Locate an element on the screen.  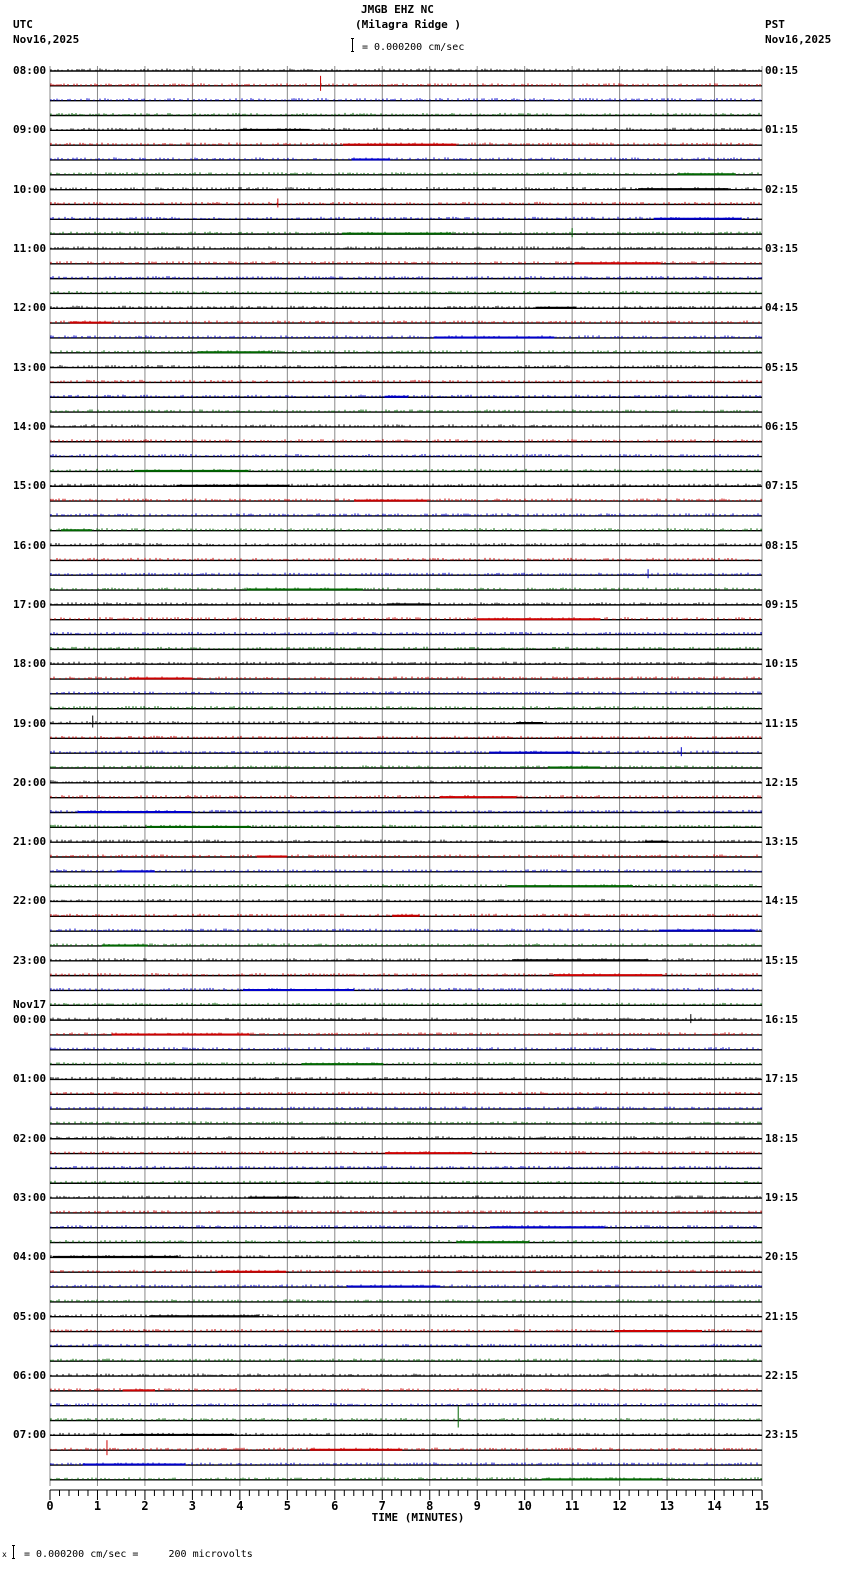
pst-hour-label: 00:15 is located at coordinates (782, 70).